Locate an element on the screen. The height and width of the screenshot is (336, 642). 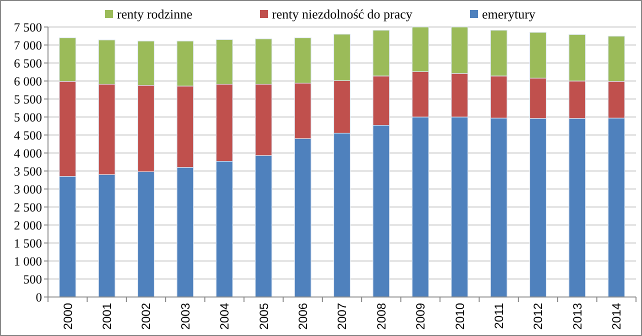
y-tick-label: 500 is located at coordinates (32, 279).